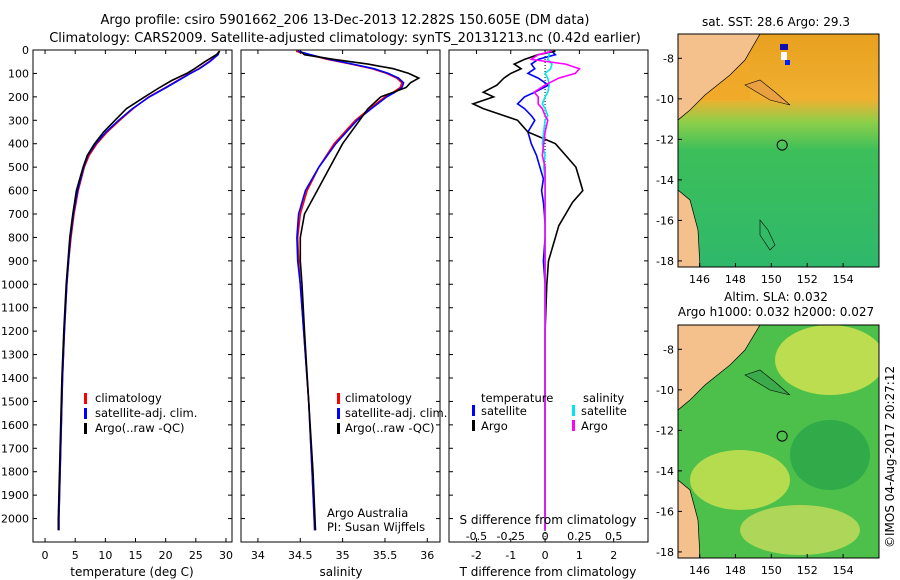 The width and height of the screenshot is (900, 580). What do you see at coordinates (367, 513) in the screenshot?
I see `credit-line1: Argo Australia` at bounding box center [367, 513].